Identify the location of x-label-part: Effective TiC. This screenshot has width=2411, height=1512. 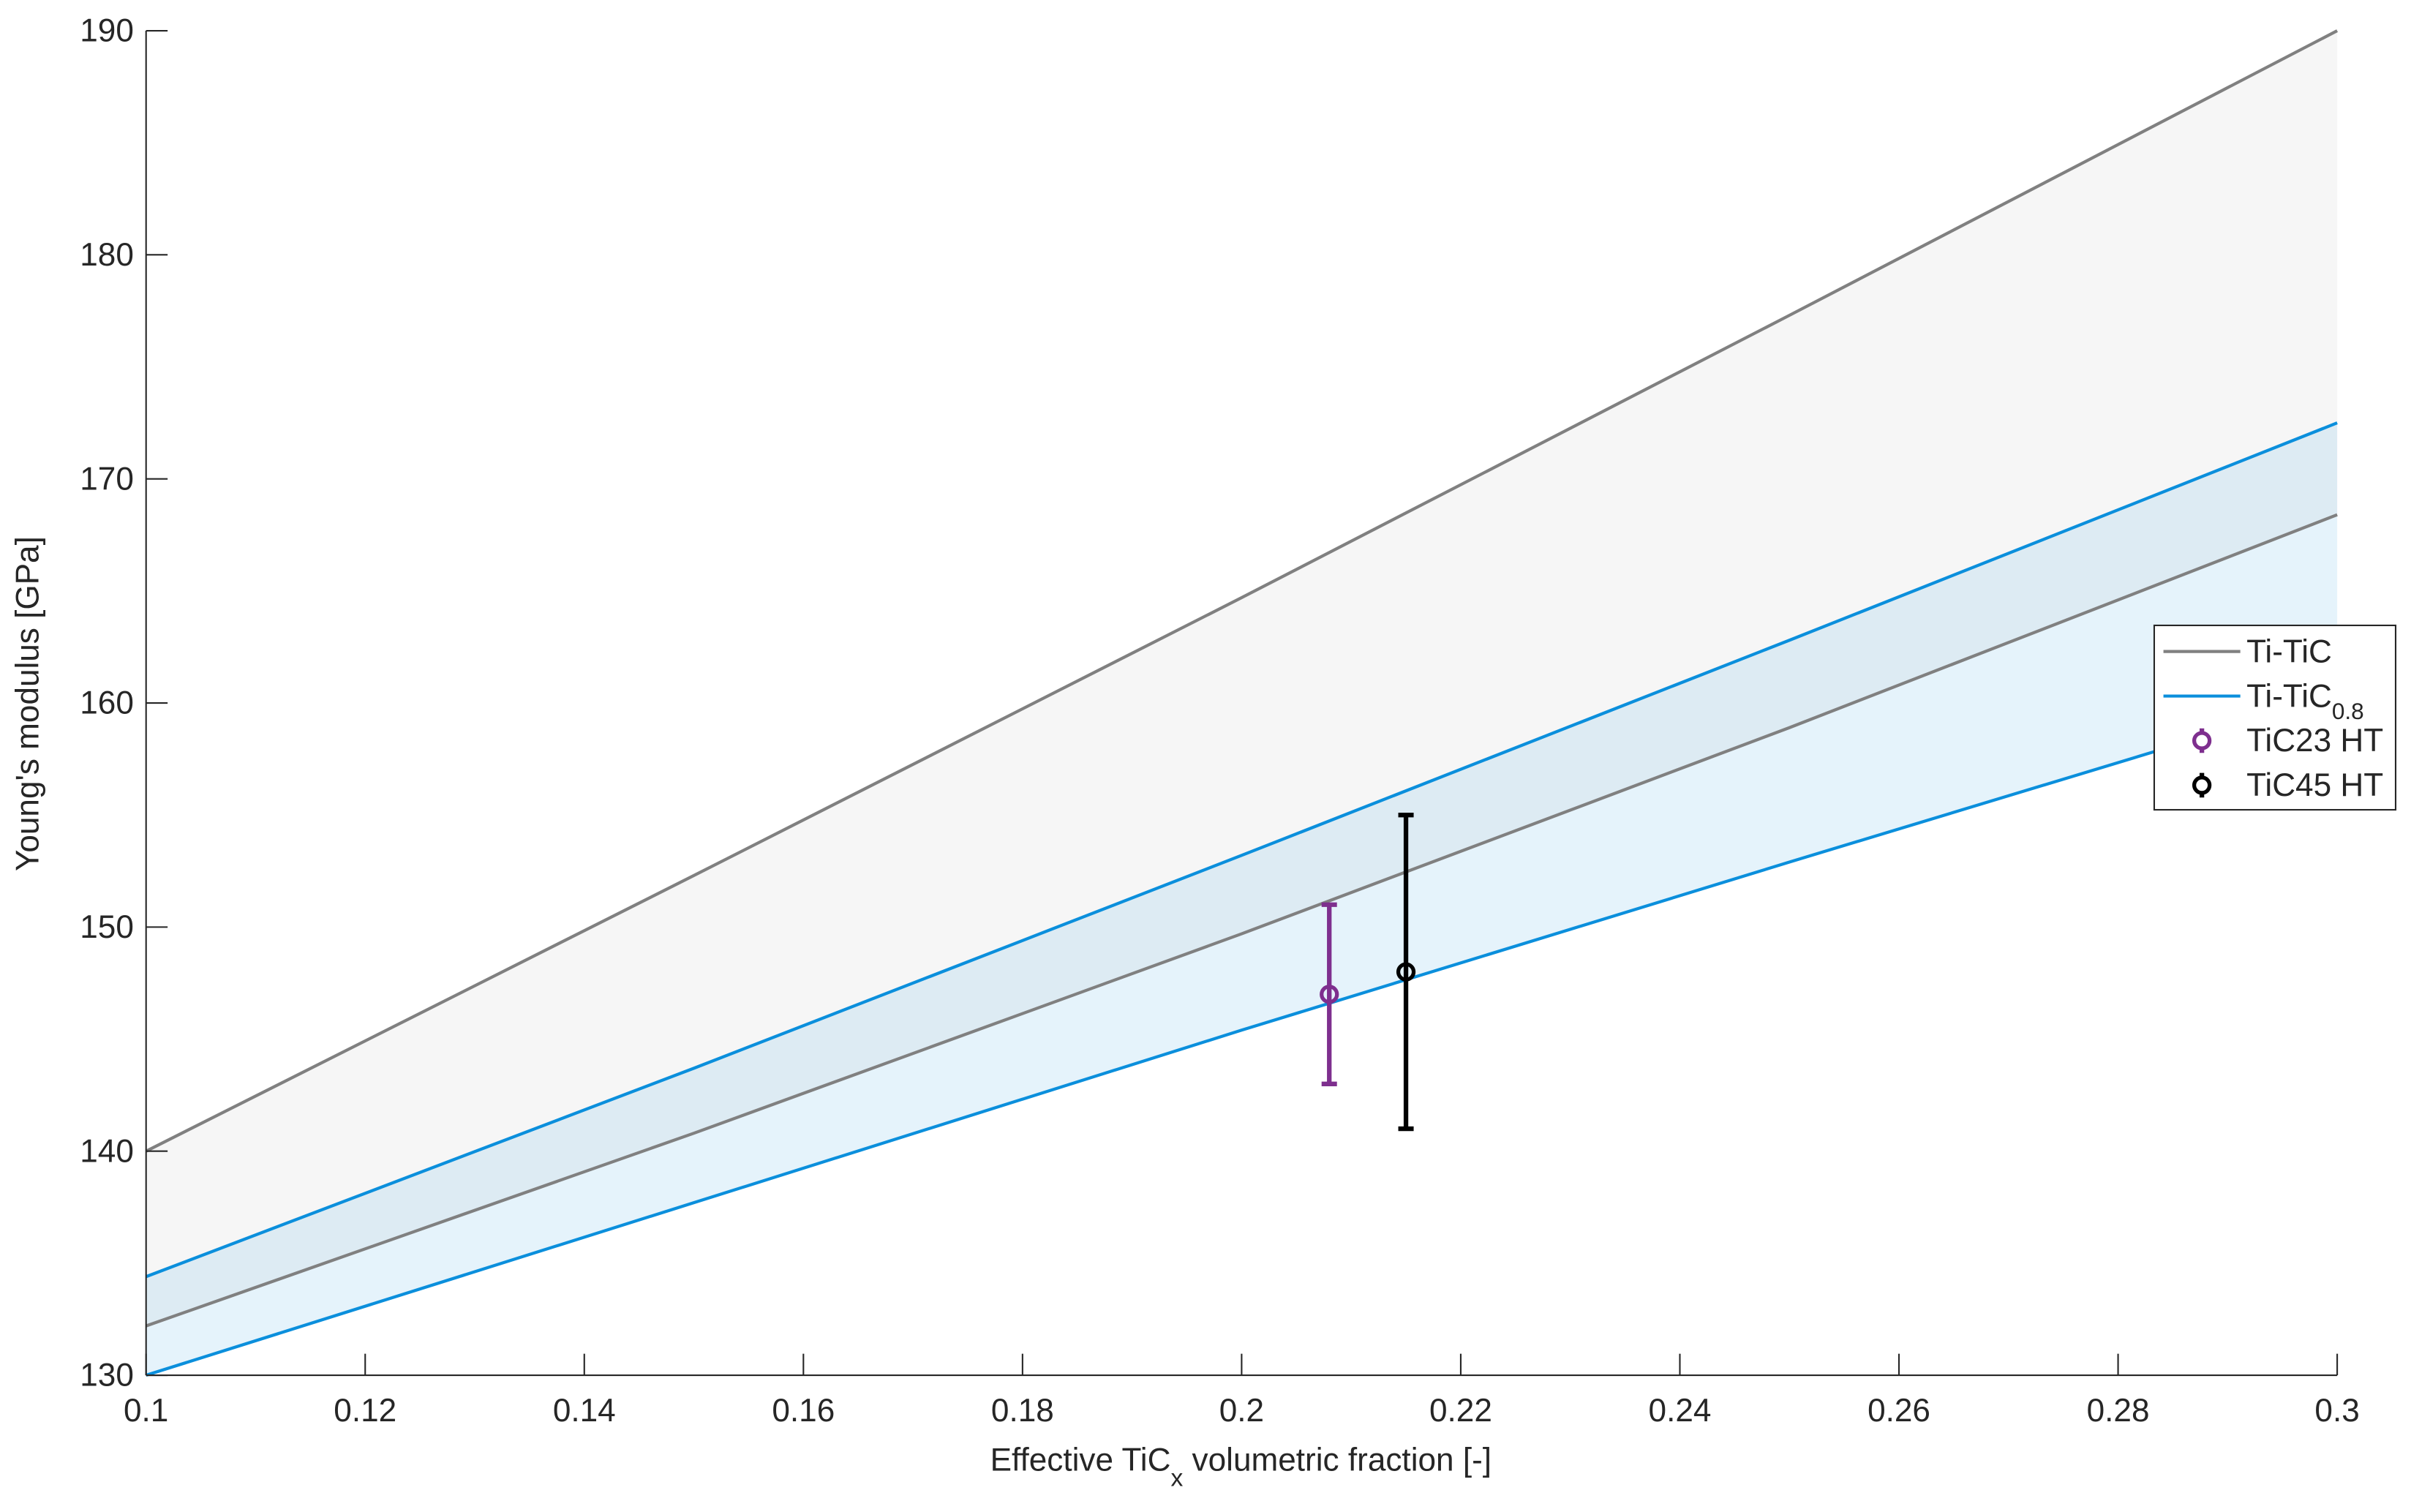
(1080, 1460).